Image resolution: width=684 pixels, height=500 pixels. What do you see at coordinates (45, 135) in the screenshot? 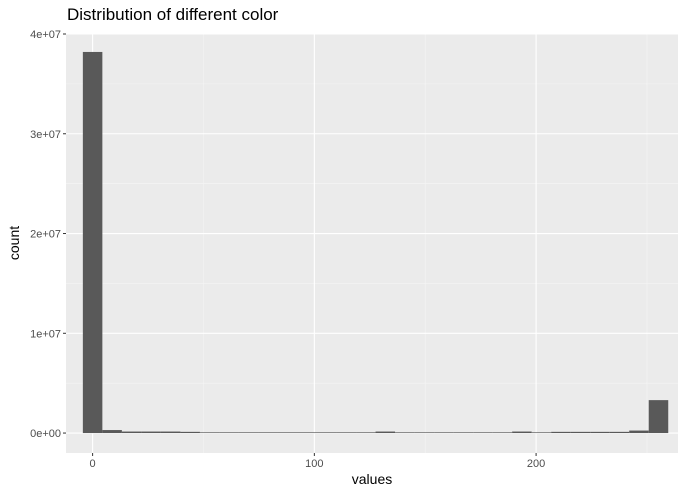
I see `y-tick-label: 3e+07` at bounding box center [45, 135].